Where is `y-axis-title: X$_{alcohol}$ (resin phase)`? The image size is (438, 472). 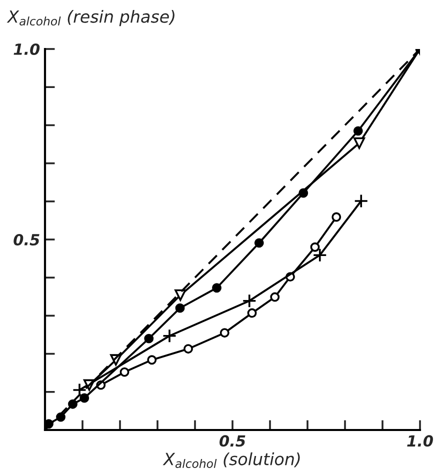 y-axis-title: X$_{alcohol}$ (resin phase) is located at coordinates (90, 18).